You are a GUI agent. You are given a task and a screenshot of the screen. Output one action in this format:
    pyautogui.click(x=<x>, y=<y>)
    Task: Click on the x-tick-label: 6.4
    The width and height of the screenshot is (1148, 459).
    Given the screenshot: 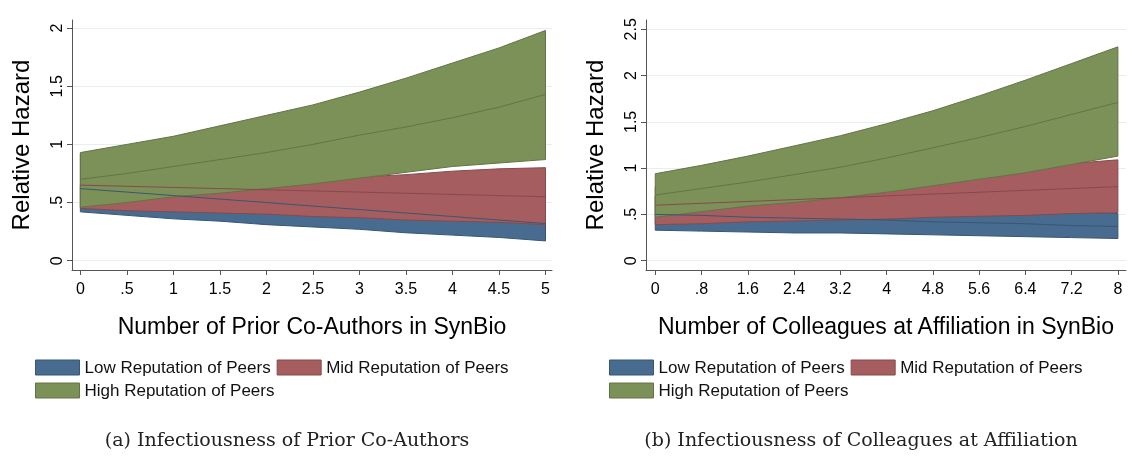 What is the action you would take?
    pyautogui.click(x=1025, y=288)
    